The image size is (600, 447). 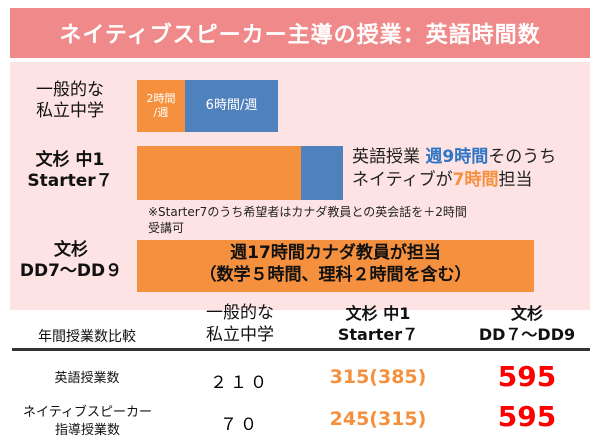 What do you see at coordinates (378, 324) in the screenshot?
I see `table-col-starter7: 文杉 中1 Starter７` at bounding box center [378, 324].